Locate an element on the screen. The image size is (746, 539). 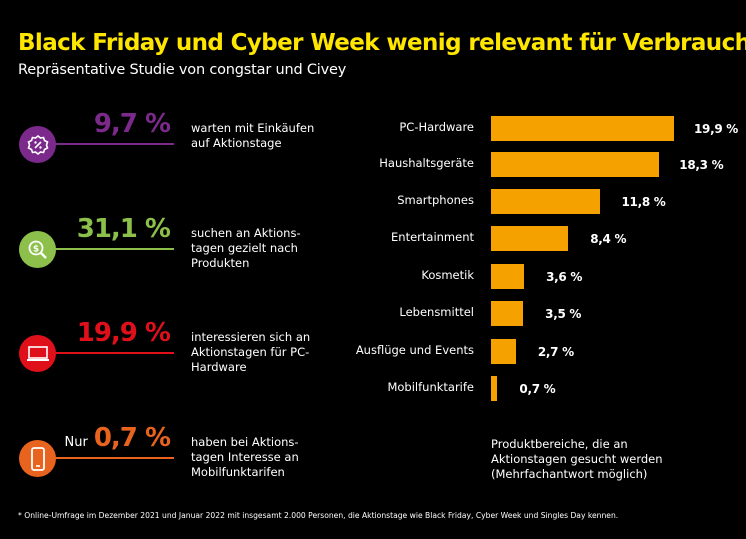
value-label: 8,4 % is located at coordinates (608, 239).